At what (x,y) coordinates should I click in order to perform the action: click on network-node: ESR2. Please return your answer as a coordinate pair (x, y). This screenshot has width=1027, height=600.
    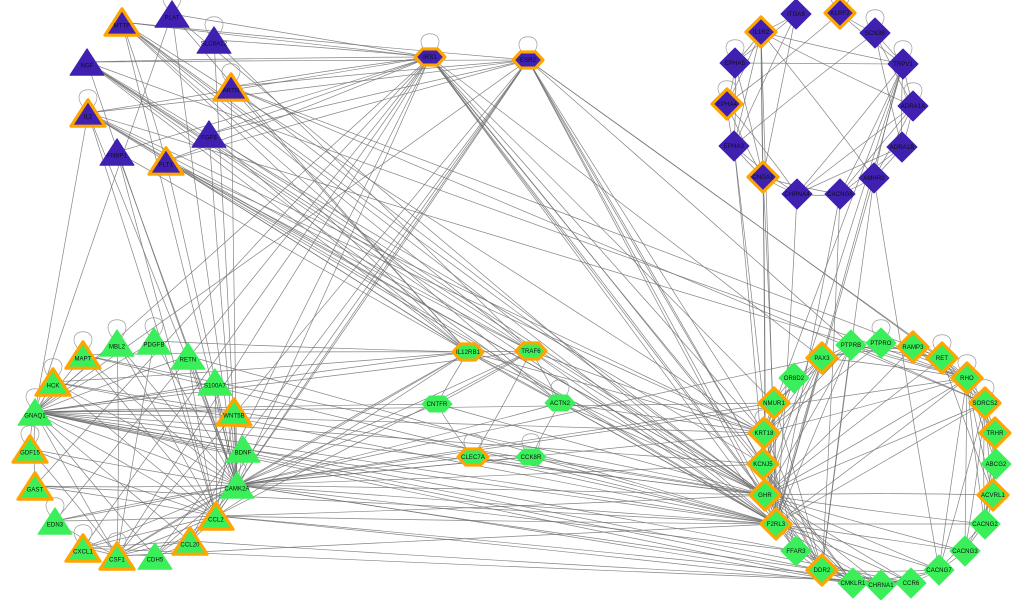
    Looking at the image, I should click on (528, 60).